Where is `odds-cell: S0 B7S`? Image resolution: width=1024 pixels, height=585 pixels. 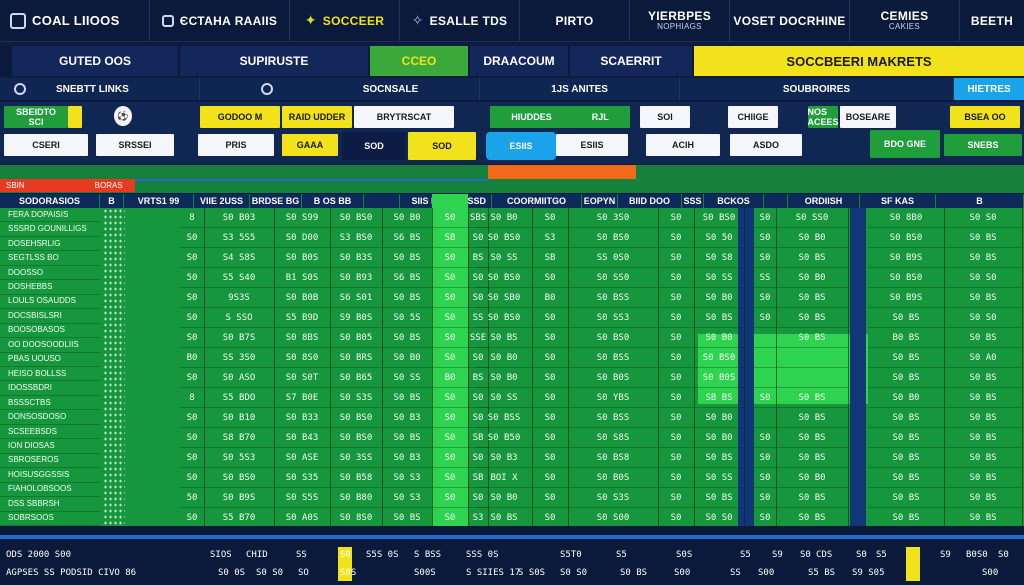
odds-cell: S0 B7S is located at coordinates (239, 338).